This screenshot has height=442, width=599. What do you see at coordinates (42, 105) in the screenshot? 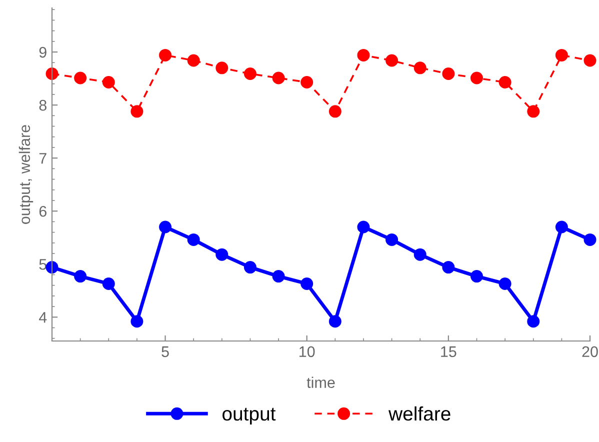
I see `y-tick-label: 8` at bounding box center [42, 105].